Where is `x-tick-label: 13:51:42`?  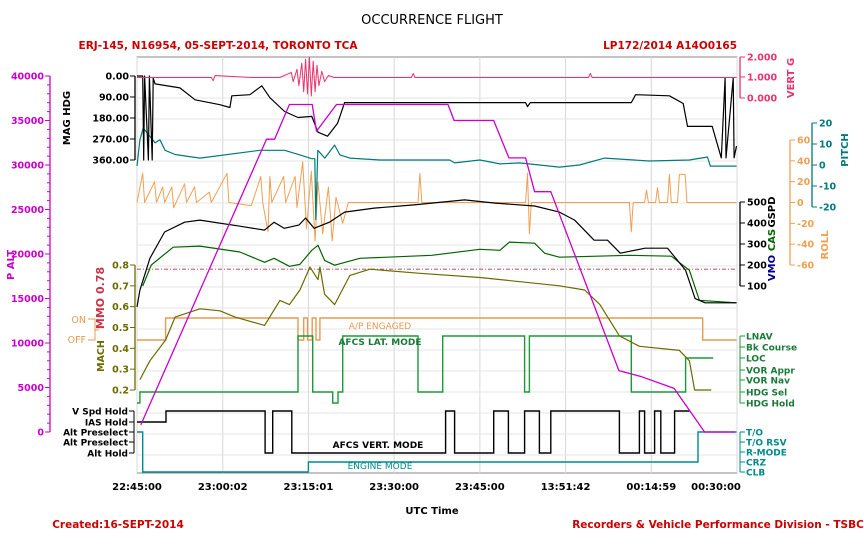
x-tick-label: 13:51:42 is located at coordinates (566, 487).